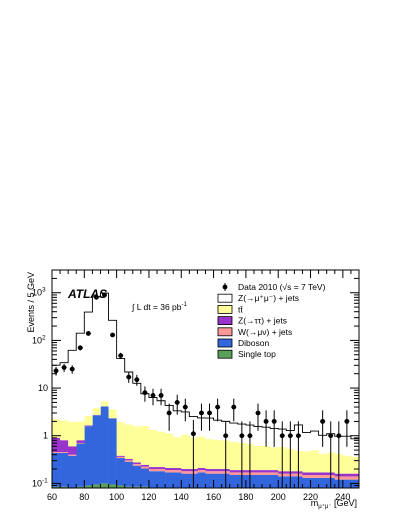 The image size is (407, 527). What do you see at coordinates (148, 497) in the screenshot?
I see `x-tick-label: 120` at bounding box center [148, 497].